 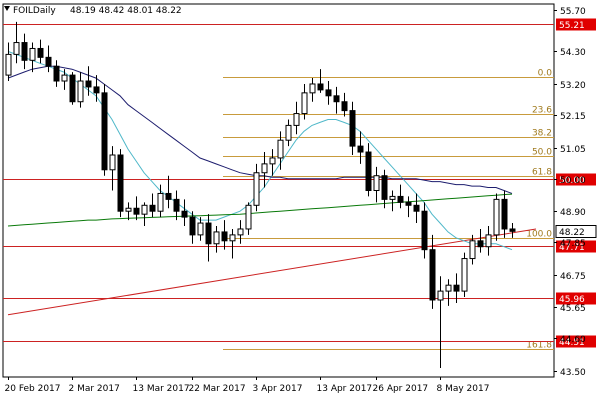 I want to click on current-price-tag, so click(x=576, y=231).